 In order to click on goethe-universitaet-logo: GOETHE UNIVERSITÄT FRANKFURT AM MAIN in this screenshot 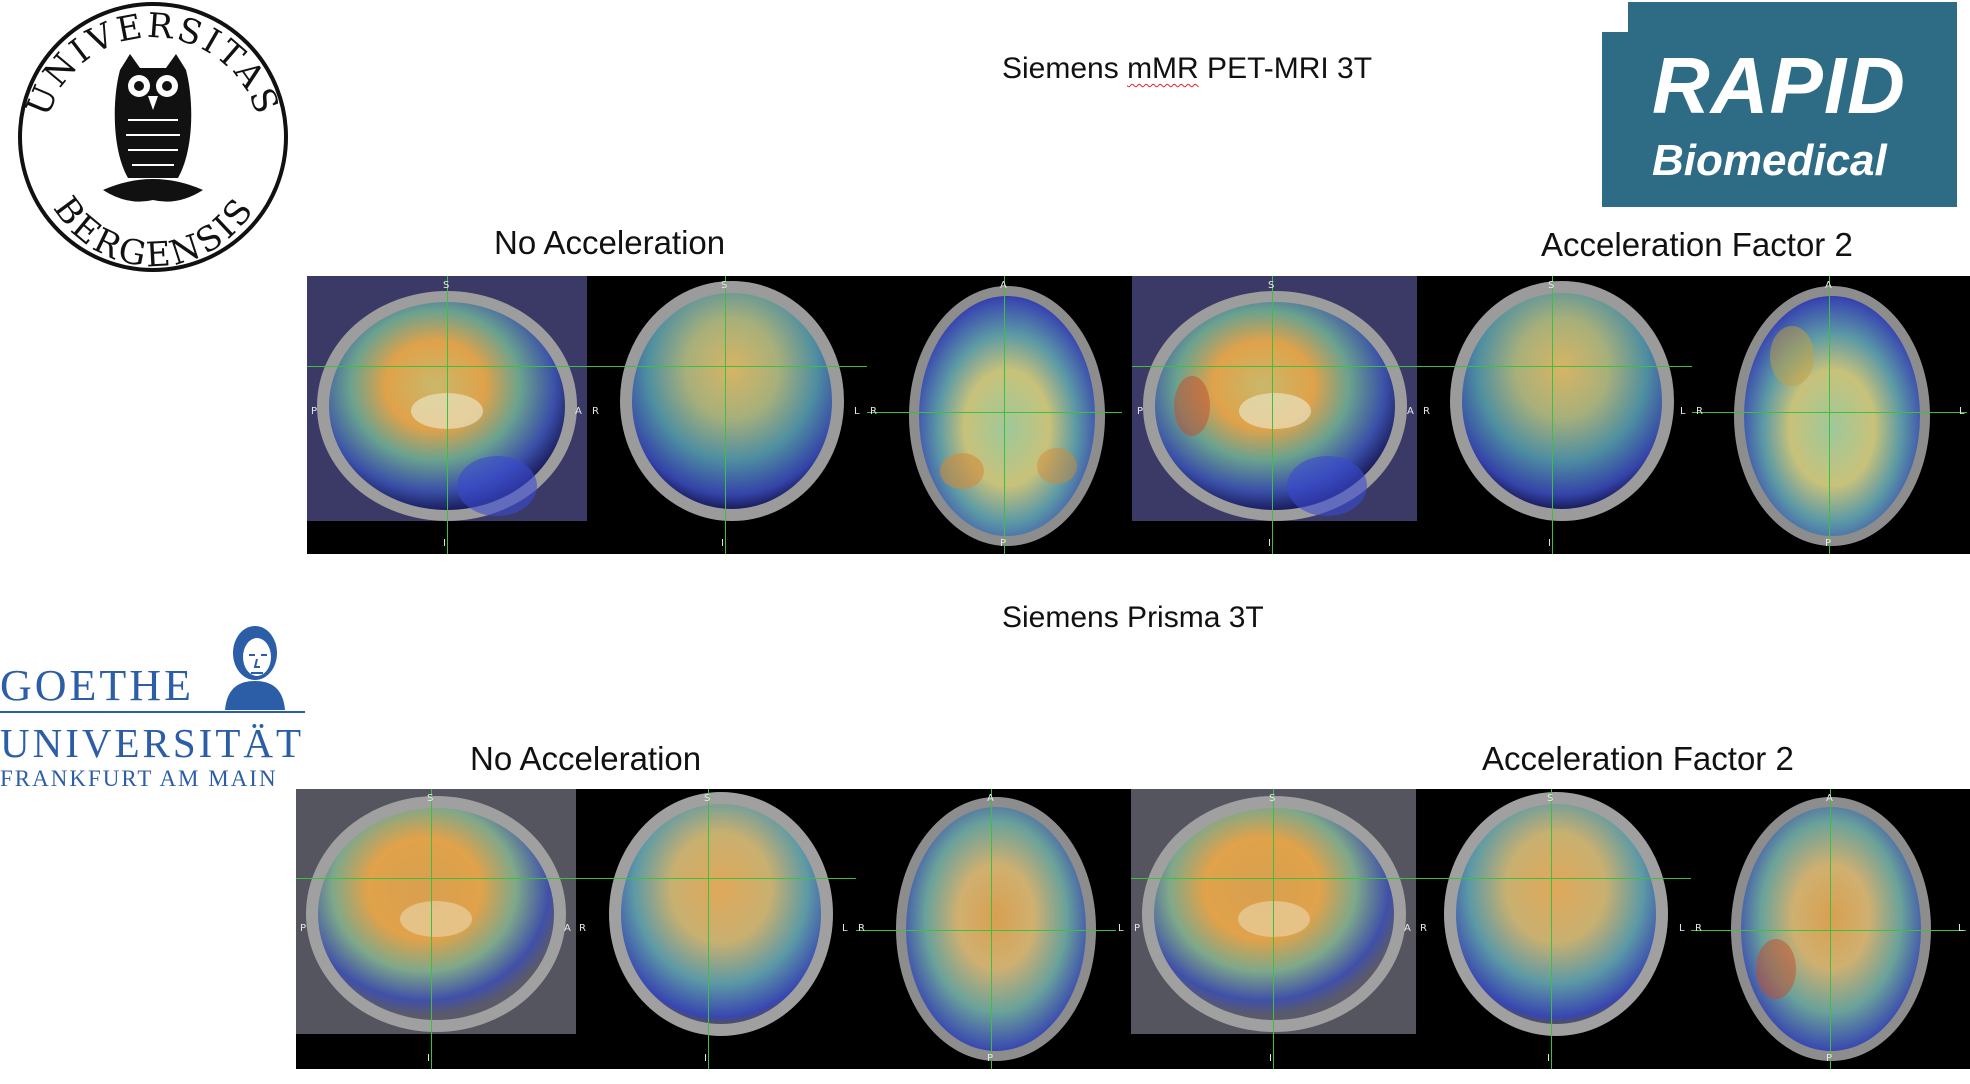, I will do `click(155, 705)`.